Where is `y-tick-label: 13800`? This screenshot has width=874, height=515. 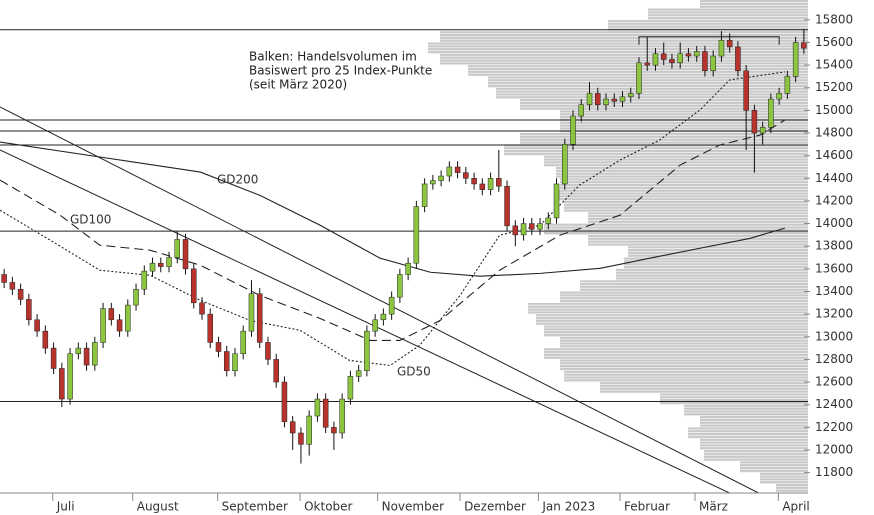 y-tick-label: 13800 is located at coordinates (834, 246).